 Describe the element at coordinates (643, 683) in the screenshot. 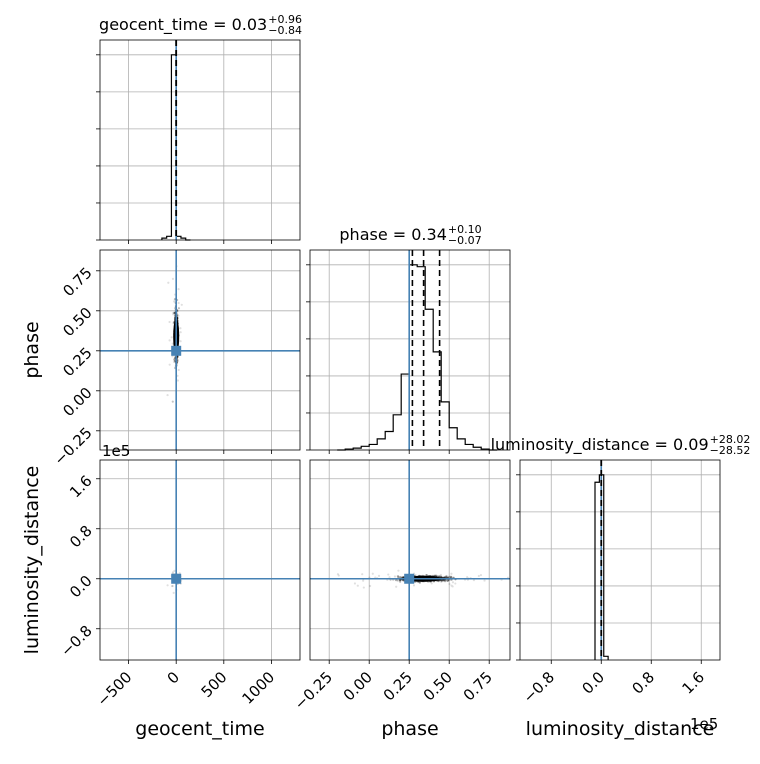

I see `x-tick-label-luminosity_distance-80000: 0.8` at that location.